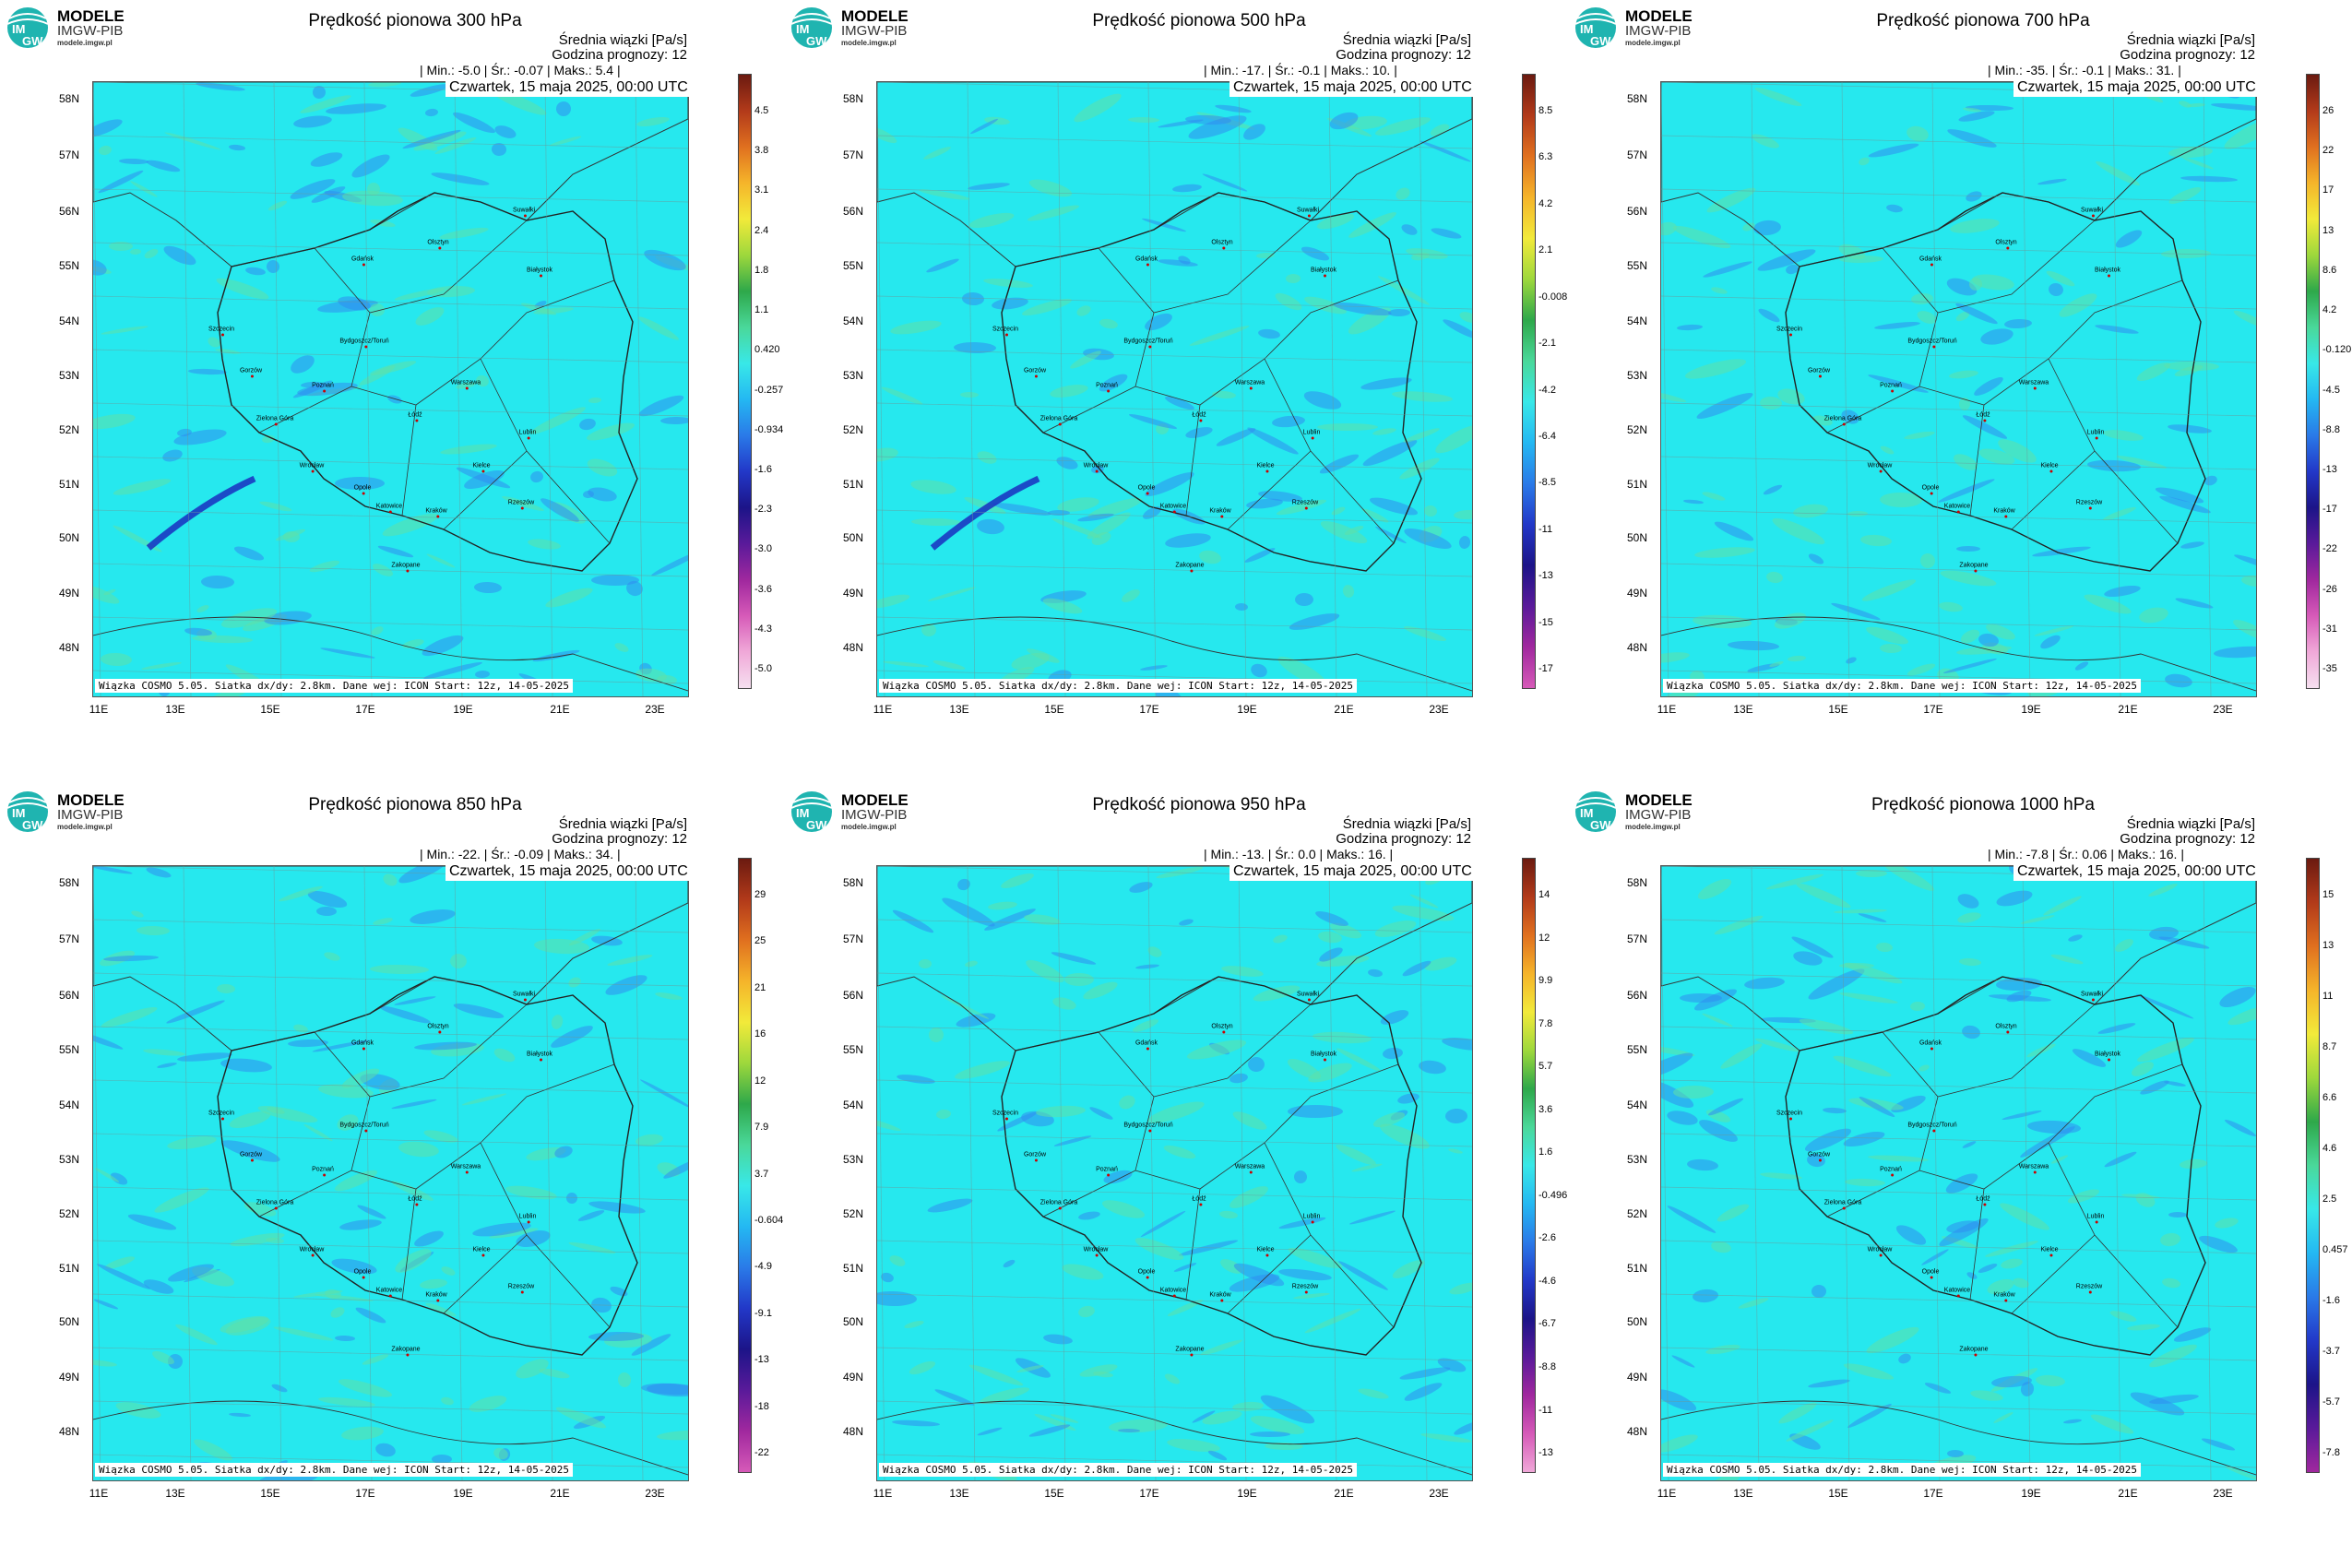 The image size is (2352, 1568). Describe the element at coordinates (883, 709) in the screenshot. I see `lon-tick-label: 11E` at that location.